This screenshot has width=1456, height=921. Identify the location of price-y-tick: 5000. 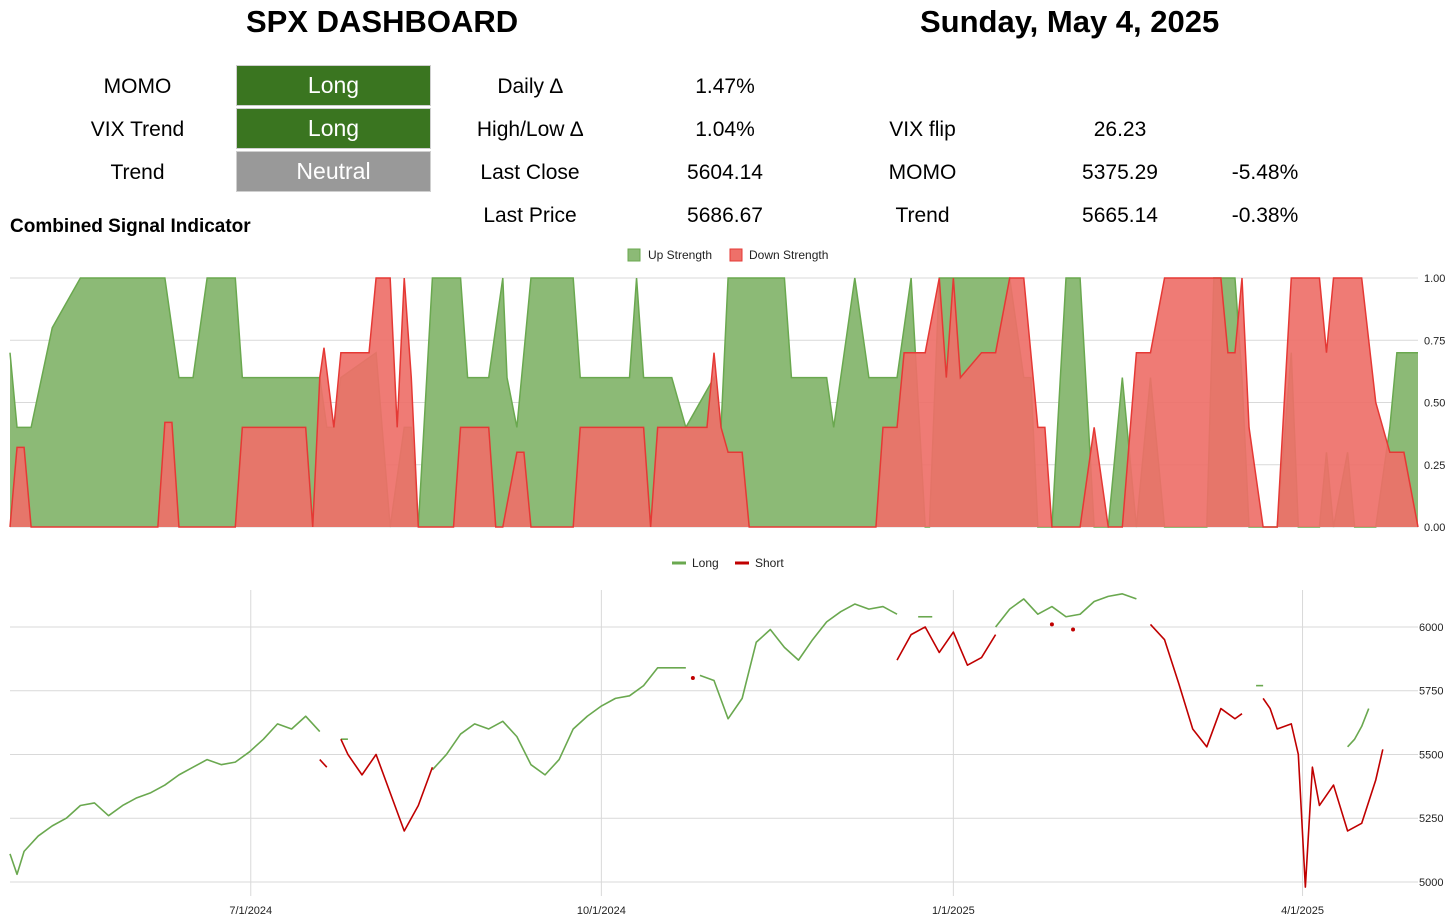
(1431, 883).